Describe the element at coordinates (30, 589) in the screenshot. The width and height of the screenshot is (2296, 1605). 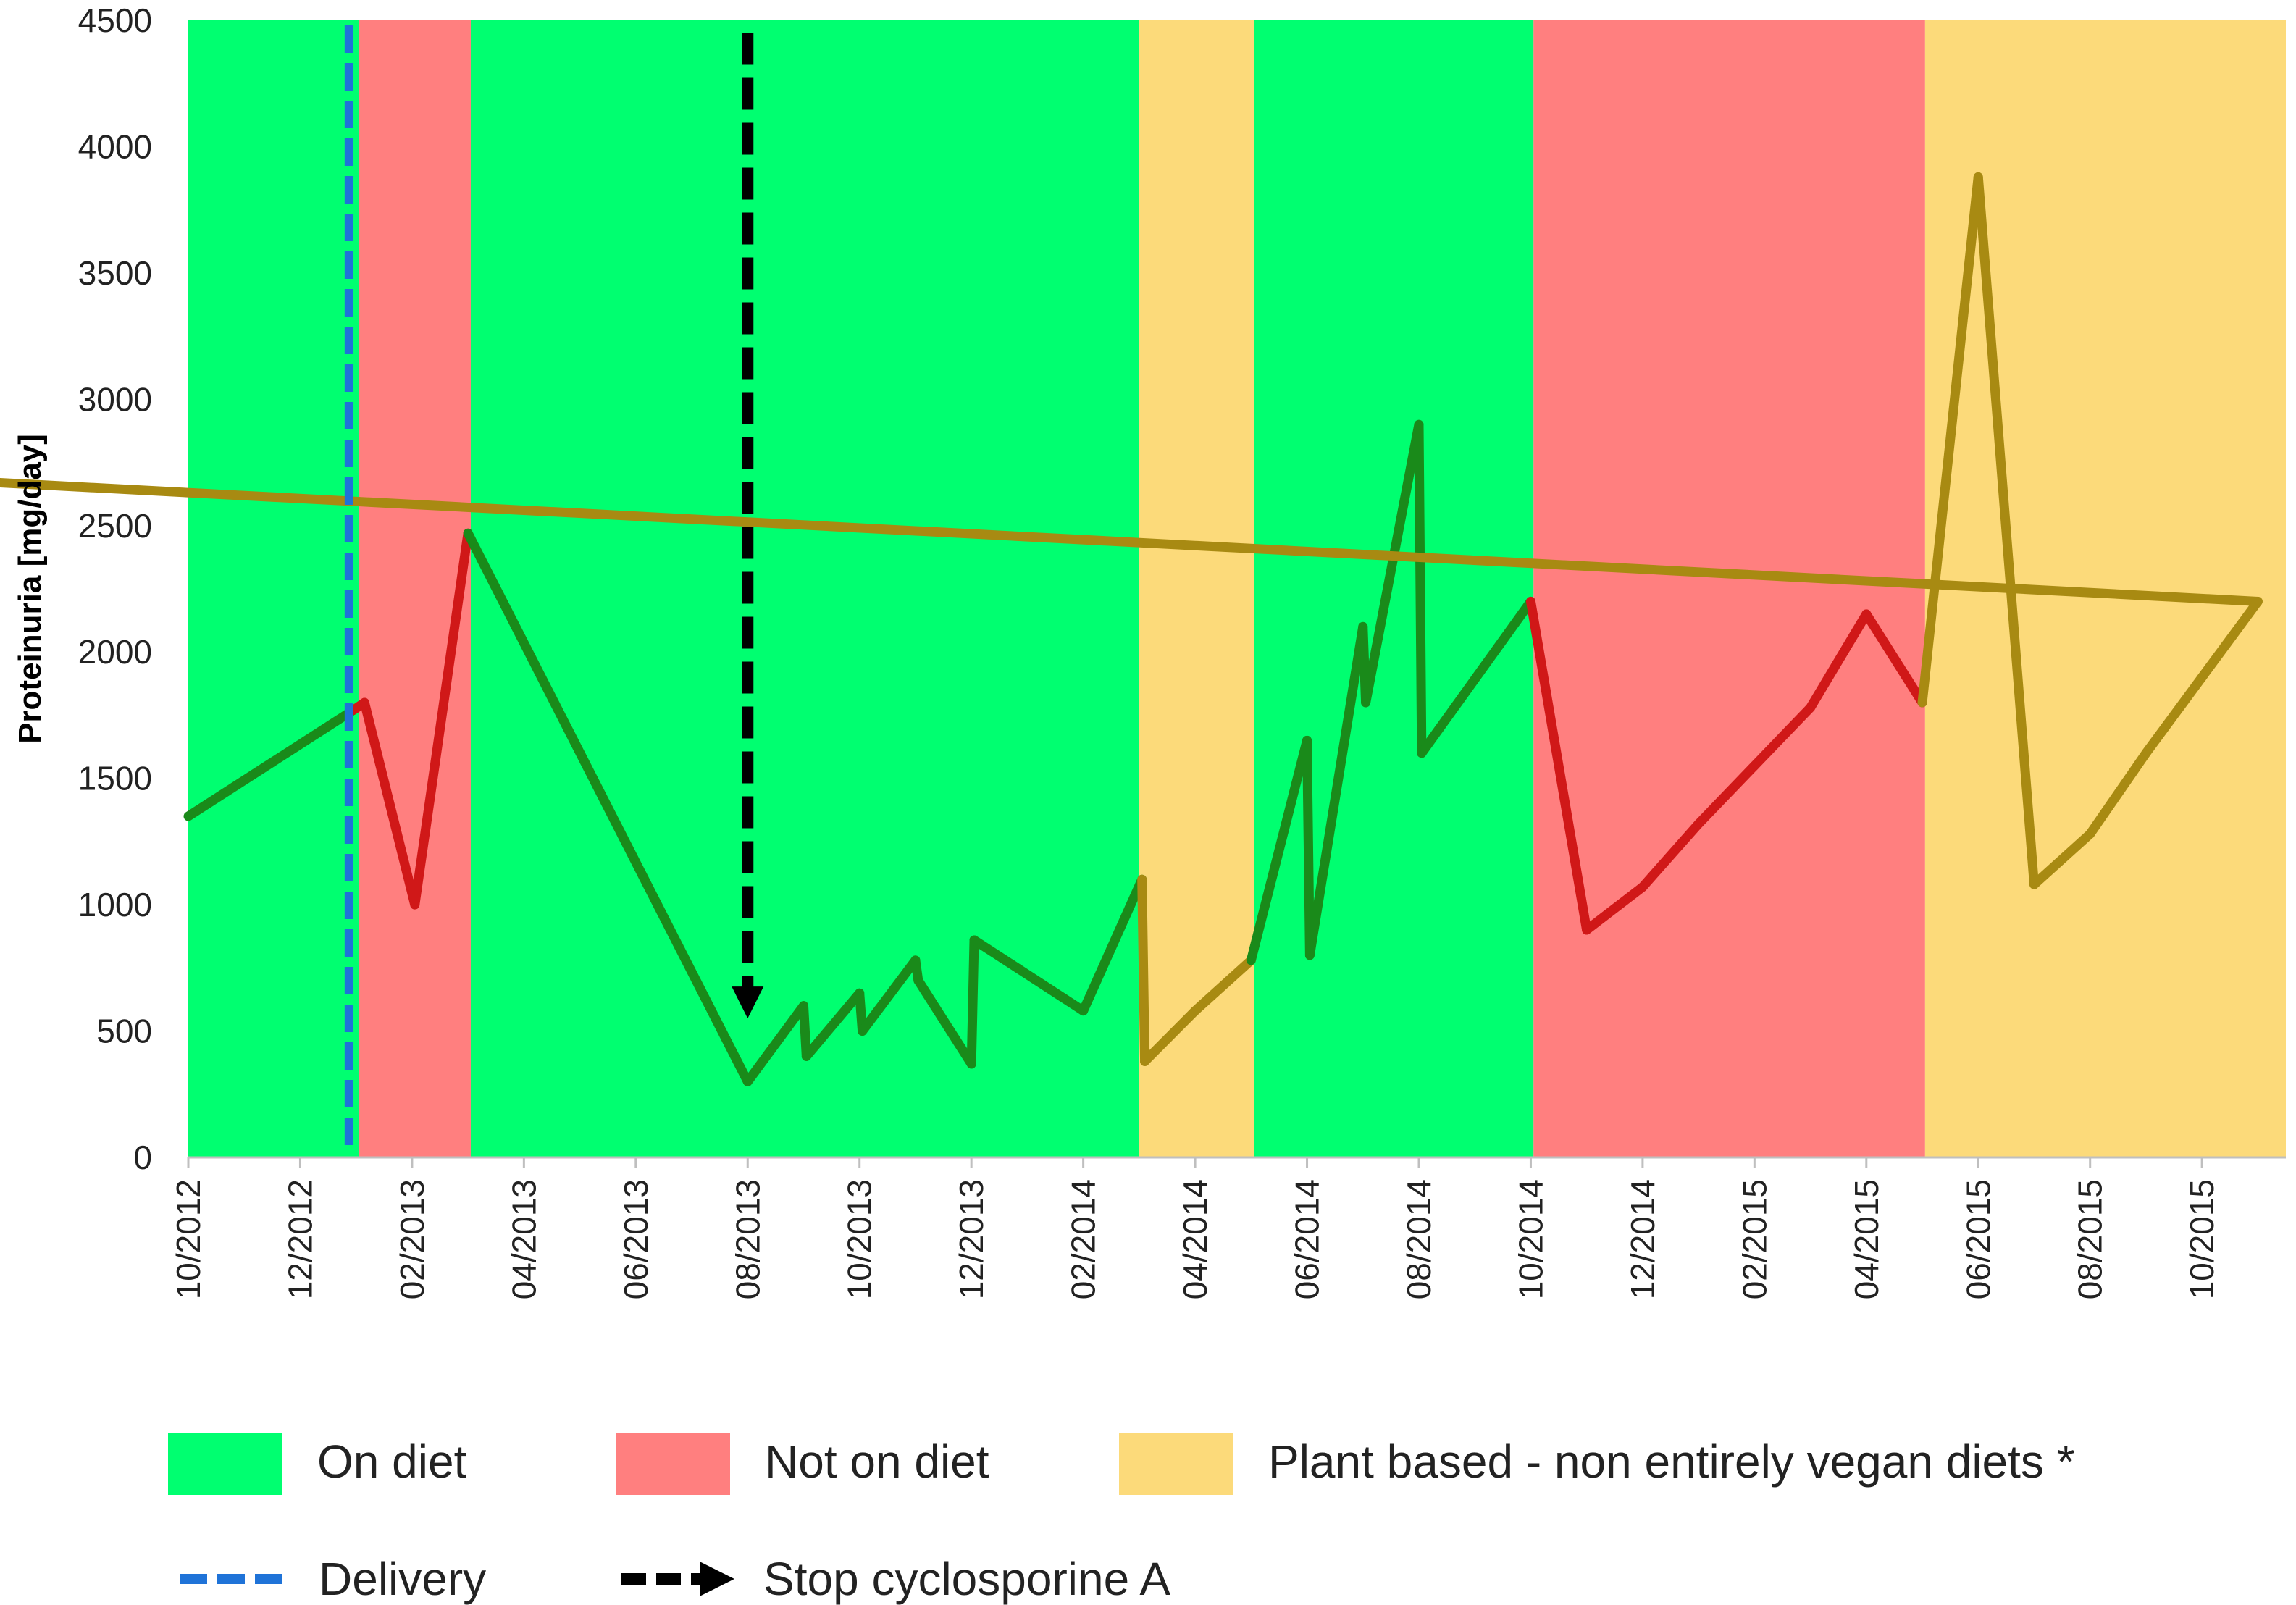
I see `y-axis-label: Proteinuria [mg/day]` at that location.